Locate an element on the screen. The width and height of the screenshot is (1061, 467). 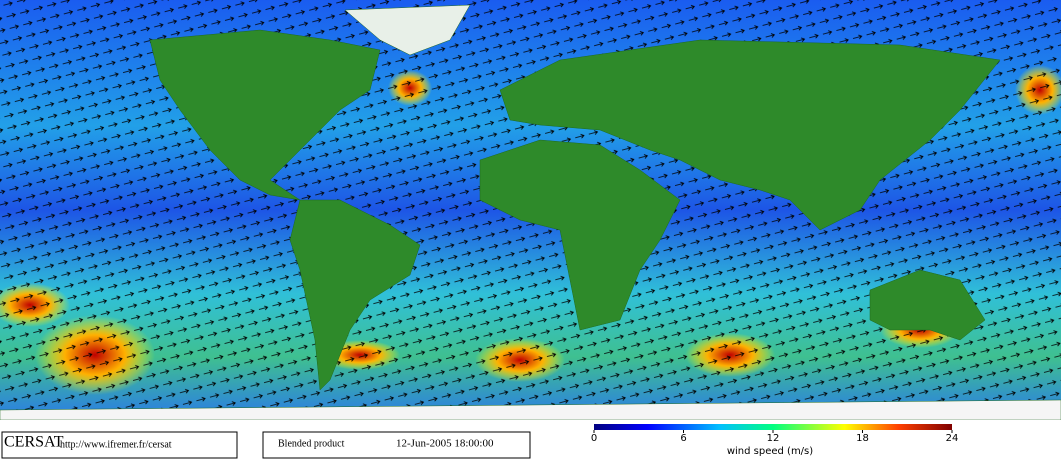
tick-label: 24 is located at coordinates (952, 438).